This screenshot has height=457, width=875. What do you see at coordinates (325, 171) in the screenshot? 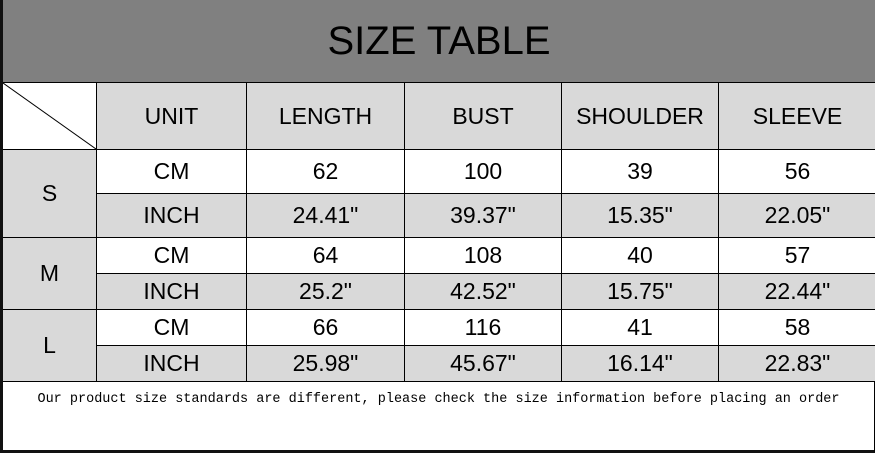
I see `value-cell: 62` at bounding box center [325, 171].